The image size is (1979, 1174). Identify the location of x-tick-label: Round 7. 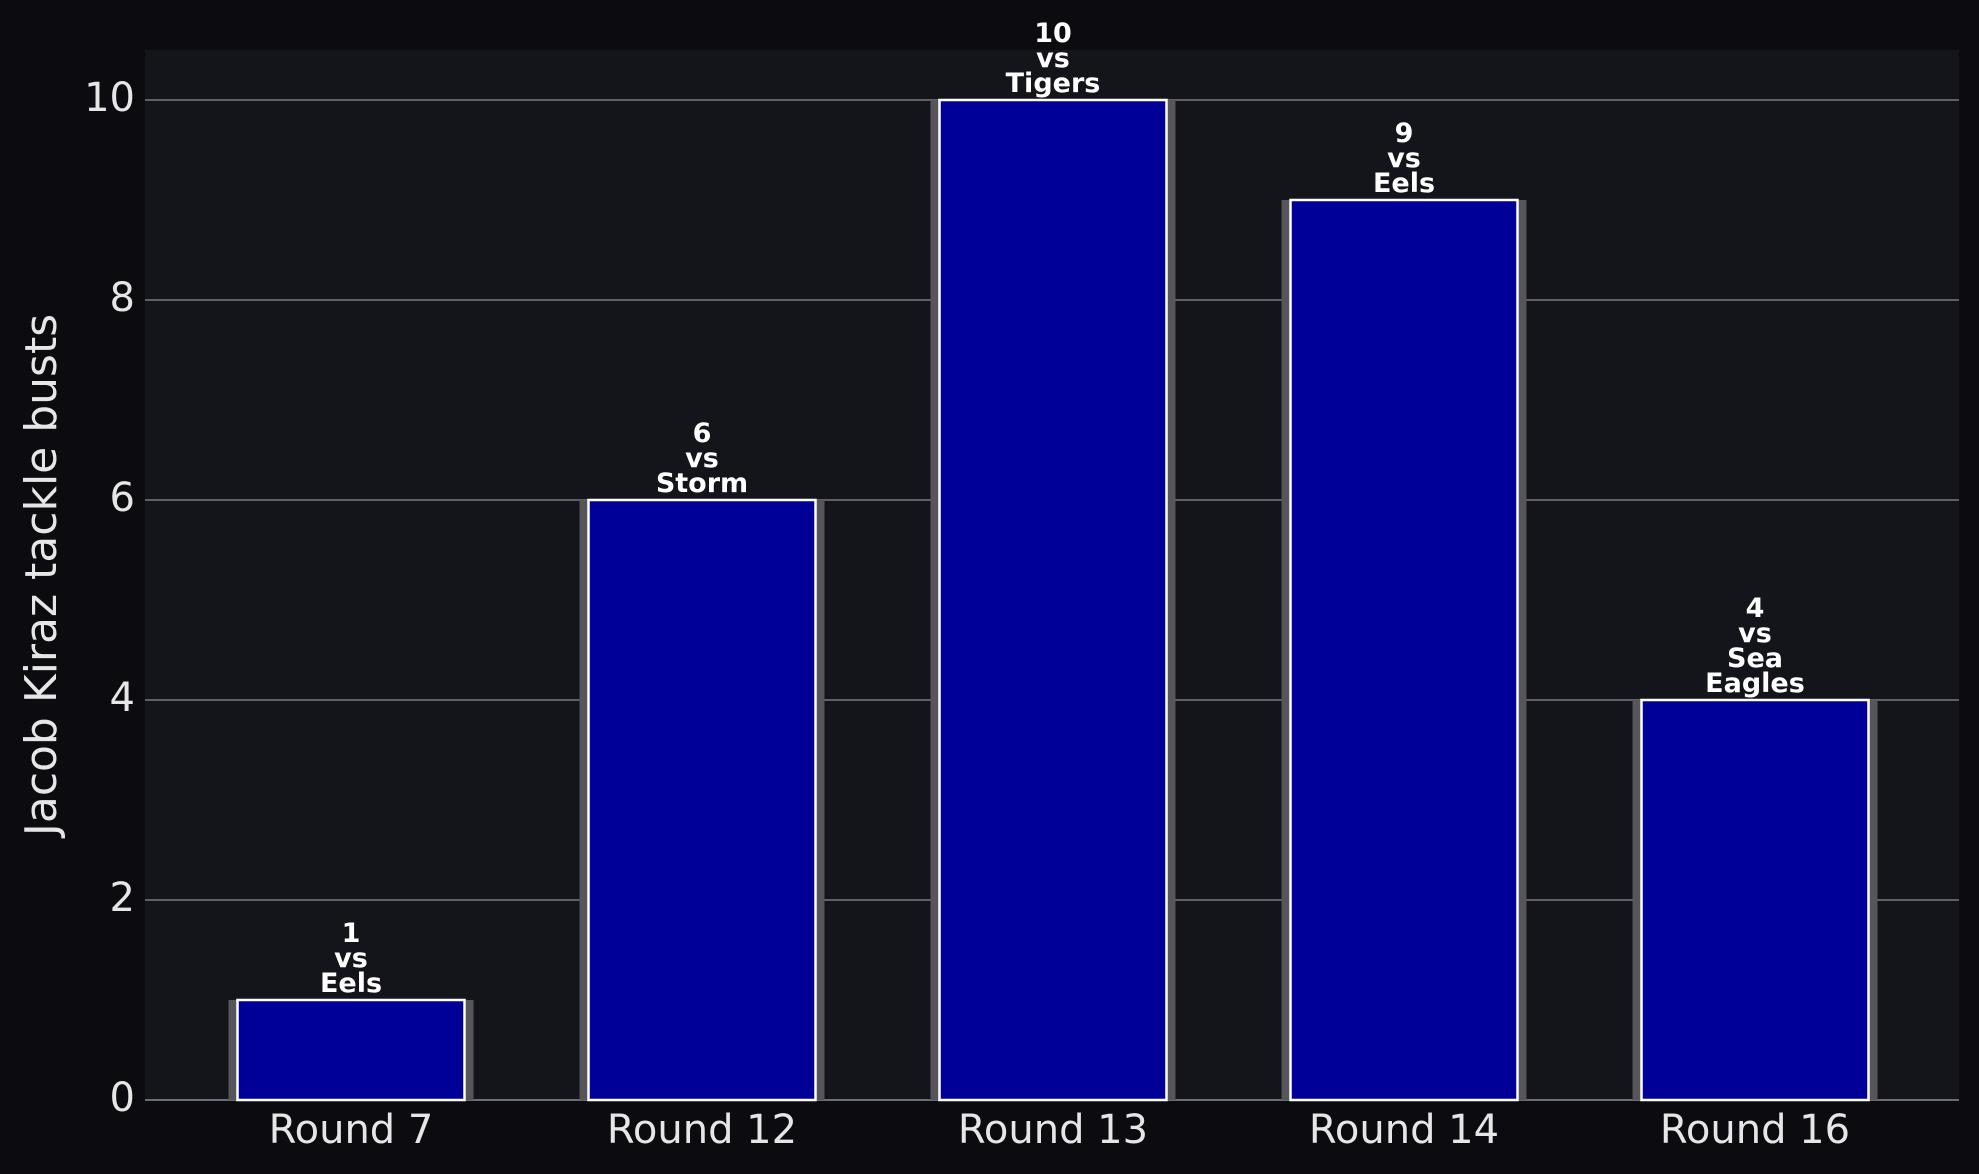
(351, 1130).